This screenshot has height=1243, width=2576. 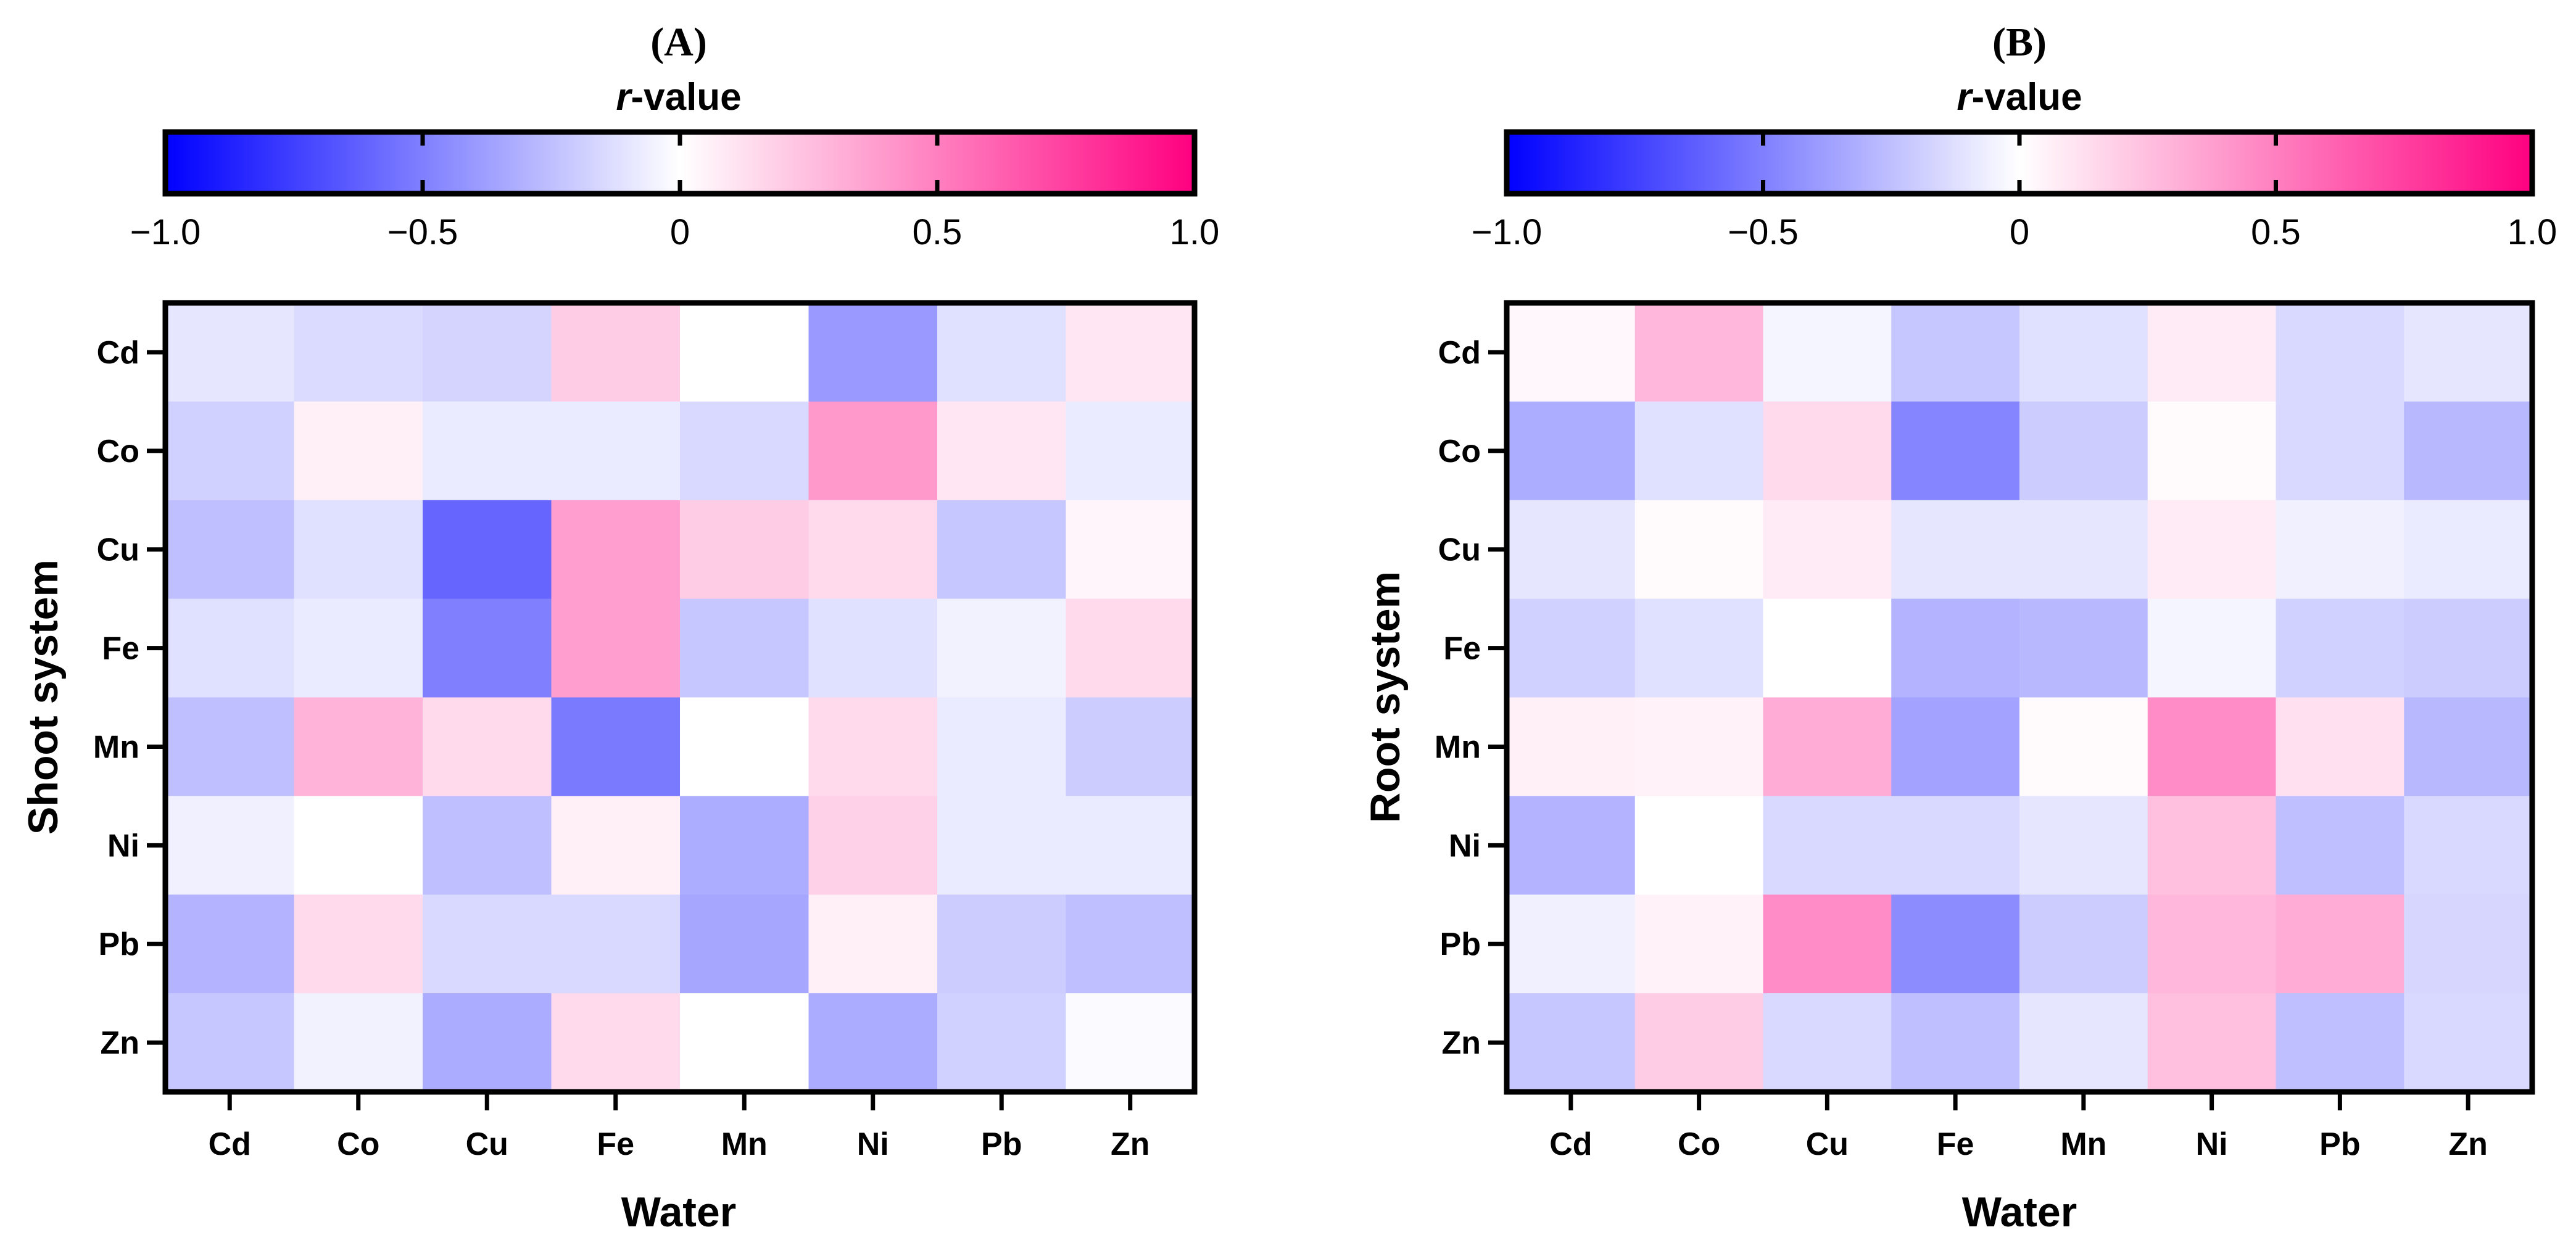 What do you see at coordinates (2019, 43) in the screenshot?
I see `panel-label: (B)` at bounding box center [2019, 43].